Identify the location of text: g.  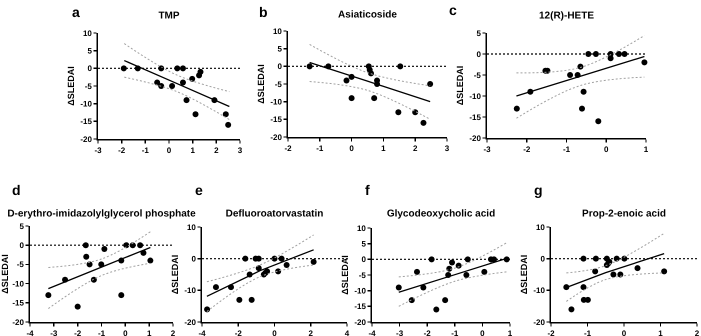
(538, 190).